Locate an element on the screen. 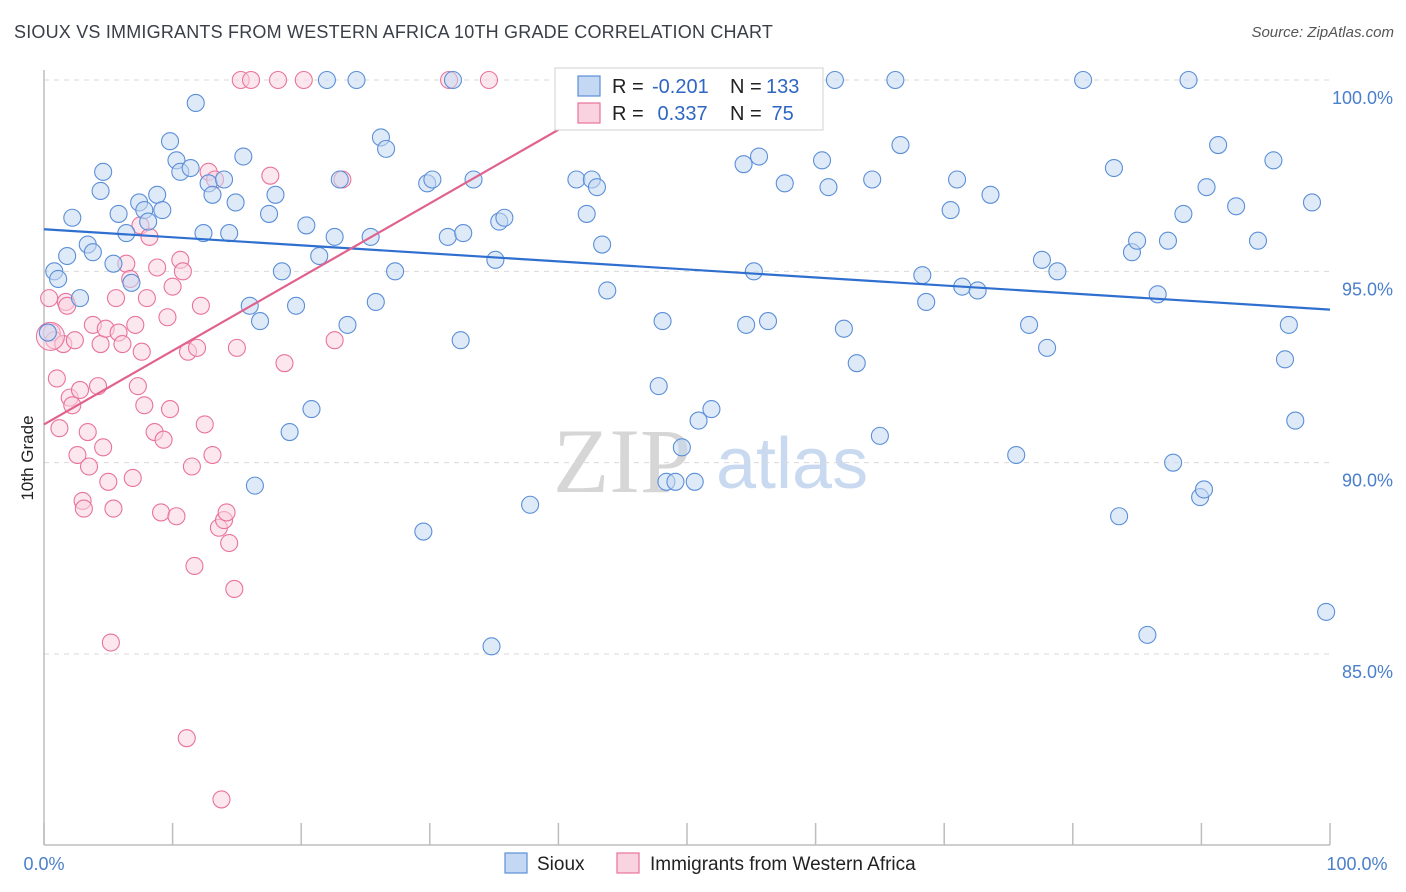  legend-label-sioux: Sioux is located at coordinates (561, 864).